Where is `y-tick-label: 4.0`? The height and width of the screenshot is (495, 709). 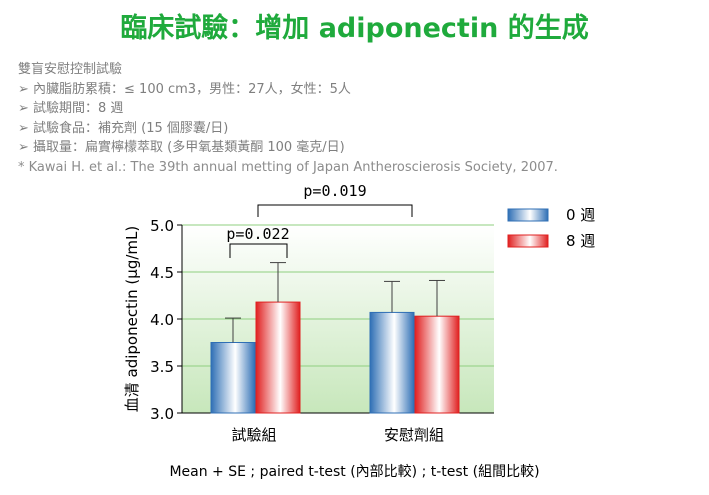 y-tick-label: 4.0 is located at coordinates (162, 320).